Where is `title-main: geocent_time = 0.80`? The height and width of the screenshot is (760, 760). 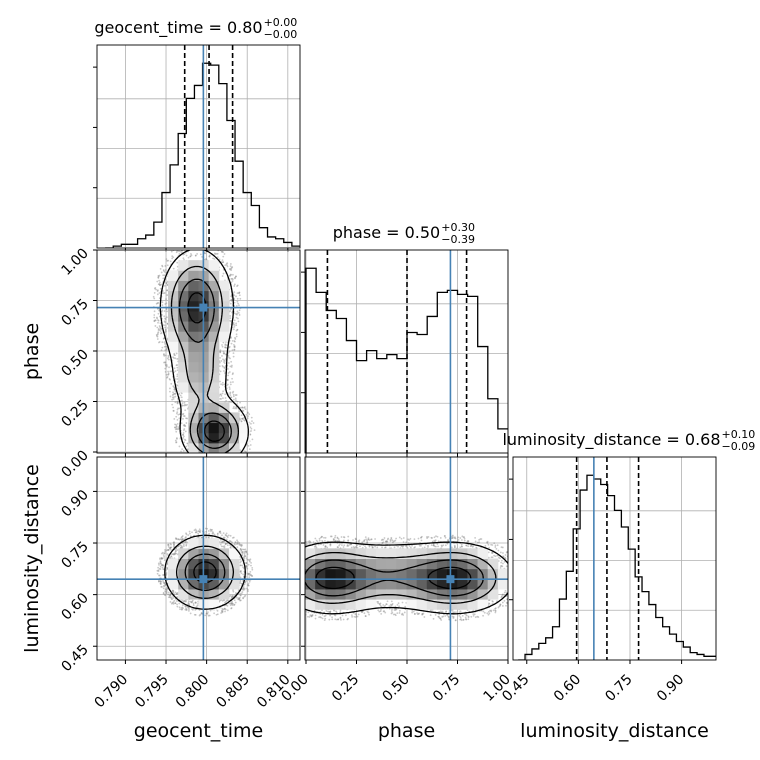
title-main: geocent_time = 0.80 is located at coordinates (178, 28).